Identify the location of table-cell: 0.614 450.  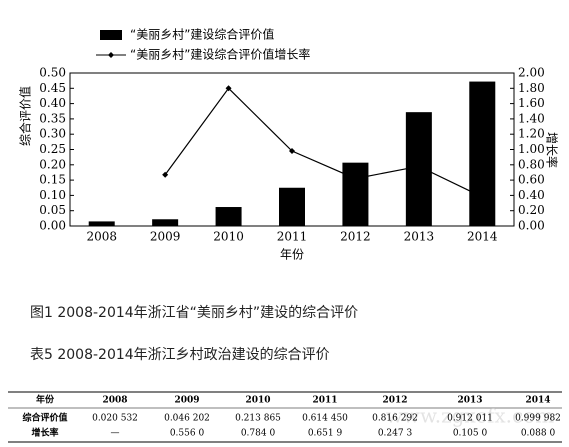
(325, 419).